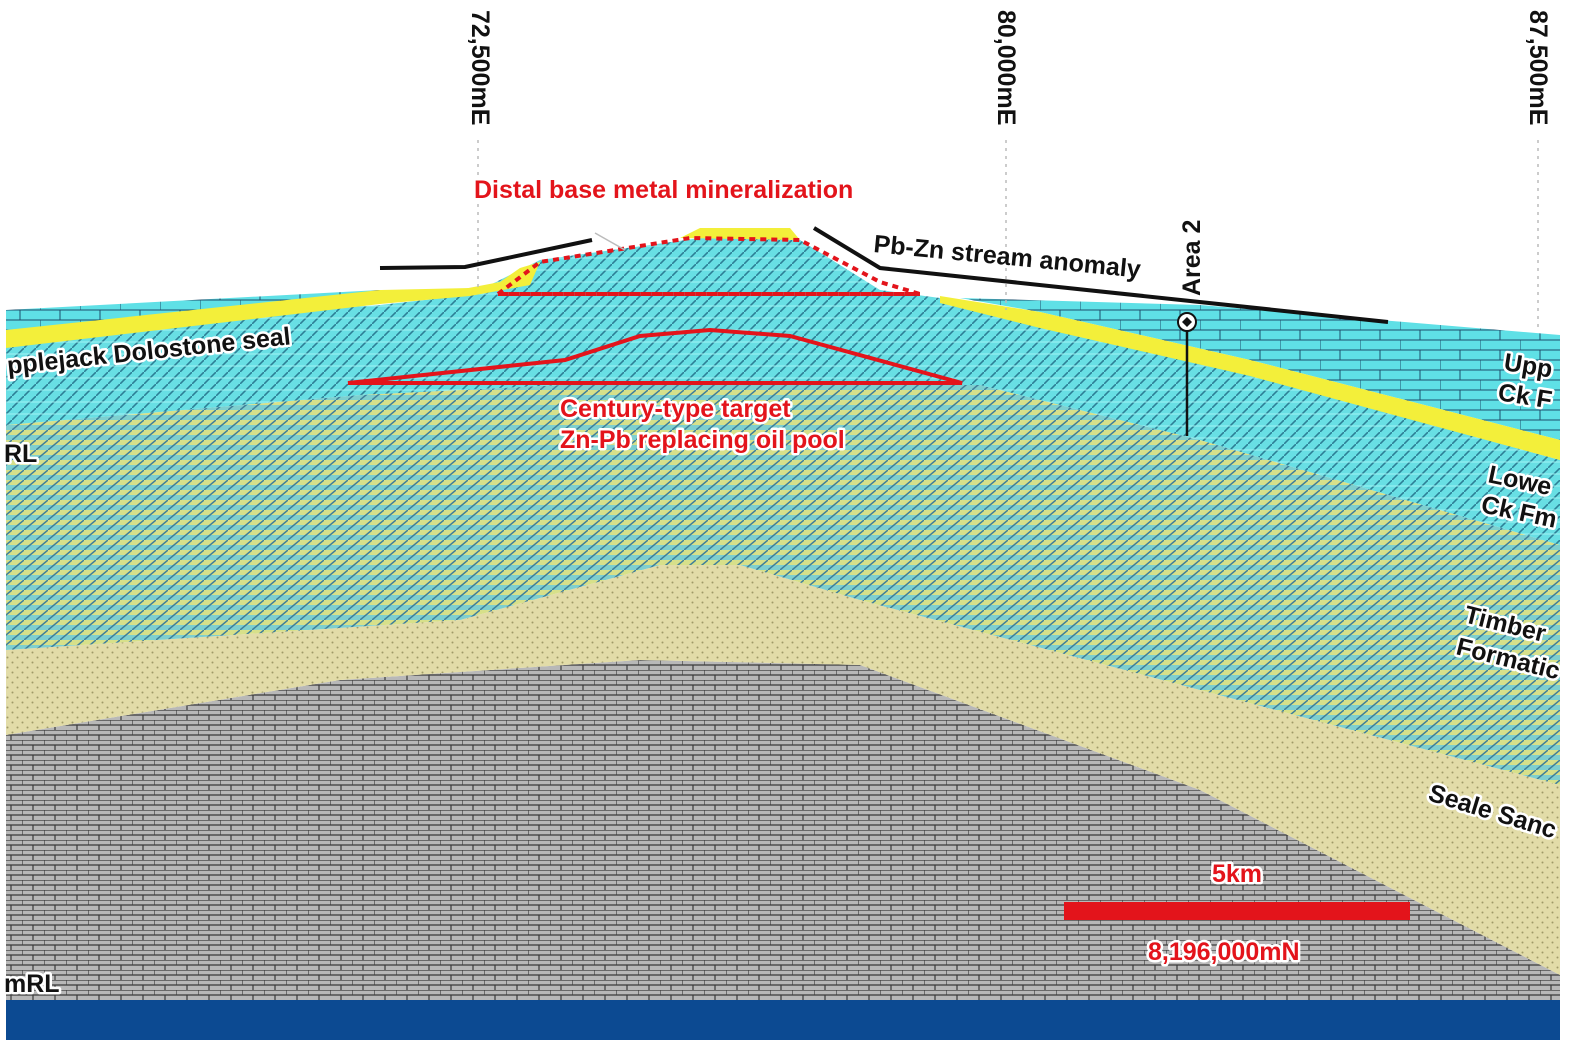 This screenshot has height=1052, width=1576. Describe the element at coordinates (783, 1020) in the screenshot. I see `base-strip` at that location.